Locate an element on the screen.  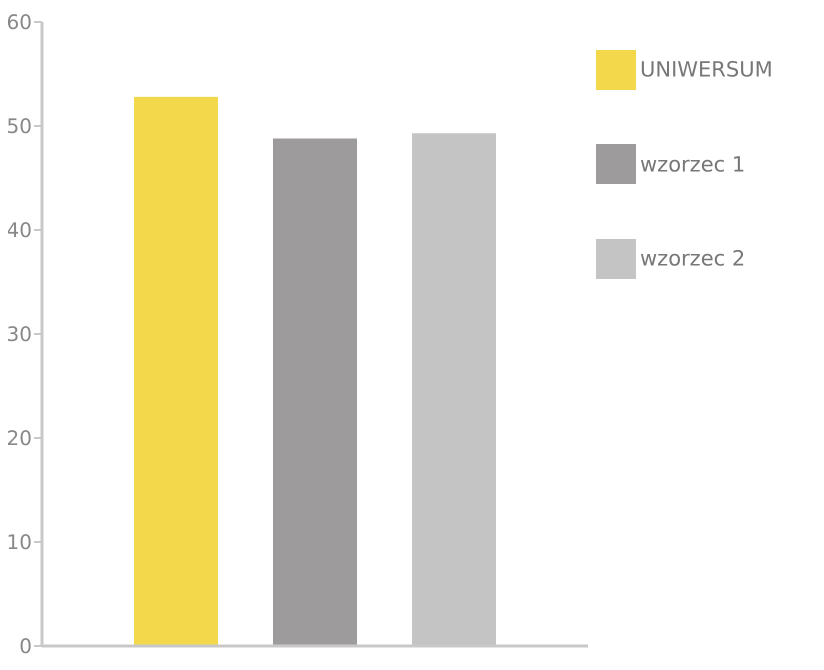
y-tick-label: 60 is located at coordinates (19, 22).